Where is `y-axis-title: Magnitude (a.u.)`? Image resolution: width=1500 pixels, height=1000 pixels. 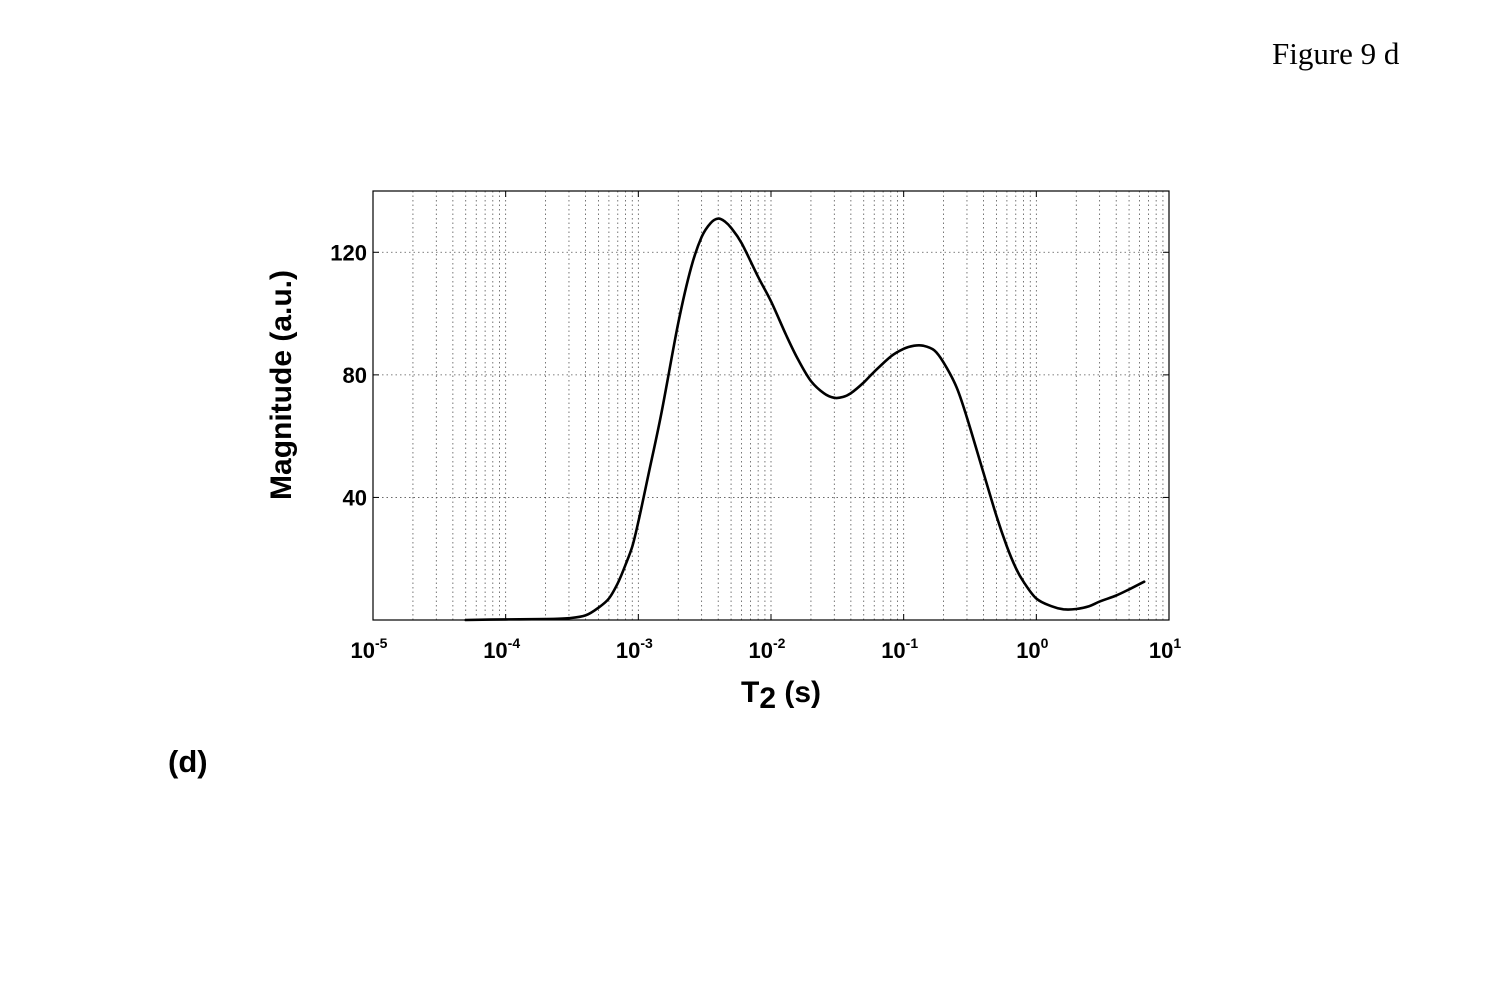 y-axis-title: Magnitude (a.u.) is located at coordinates (281, 385).